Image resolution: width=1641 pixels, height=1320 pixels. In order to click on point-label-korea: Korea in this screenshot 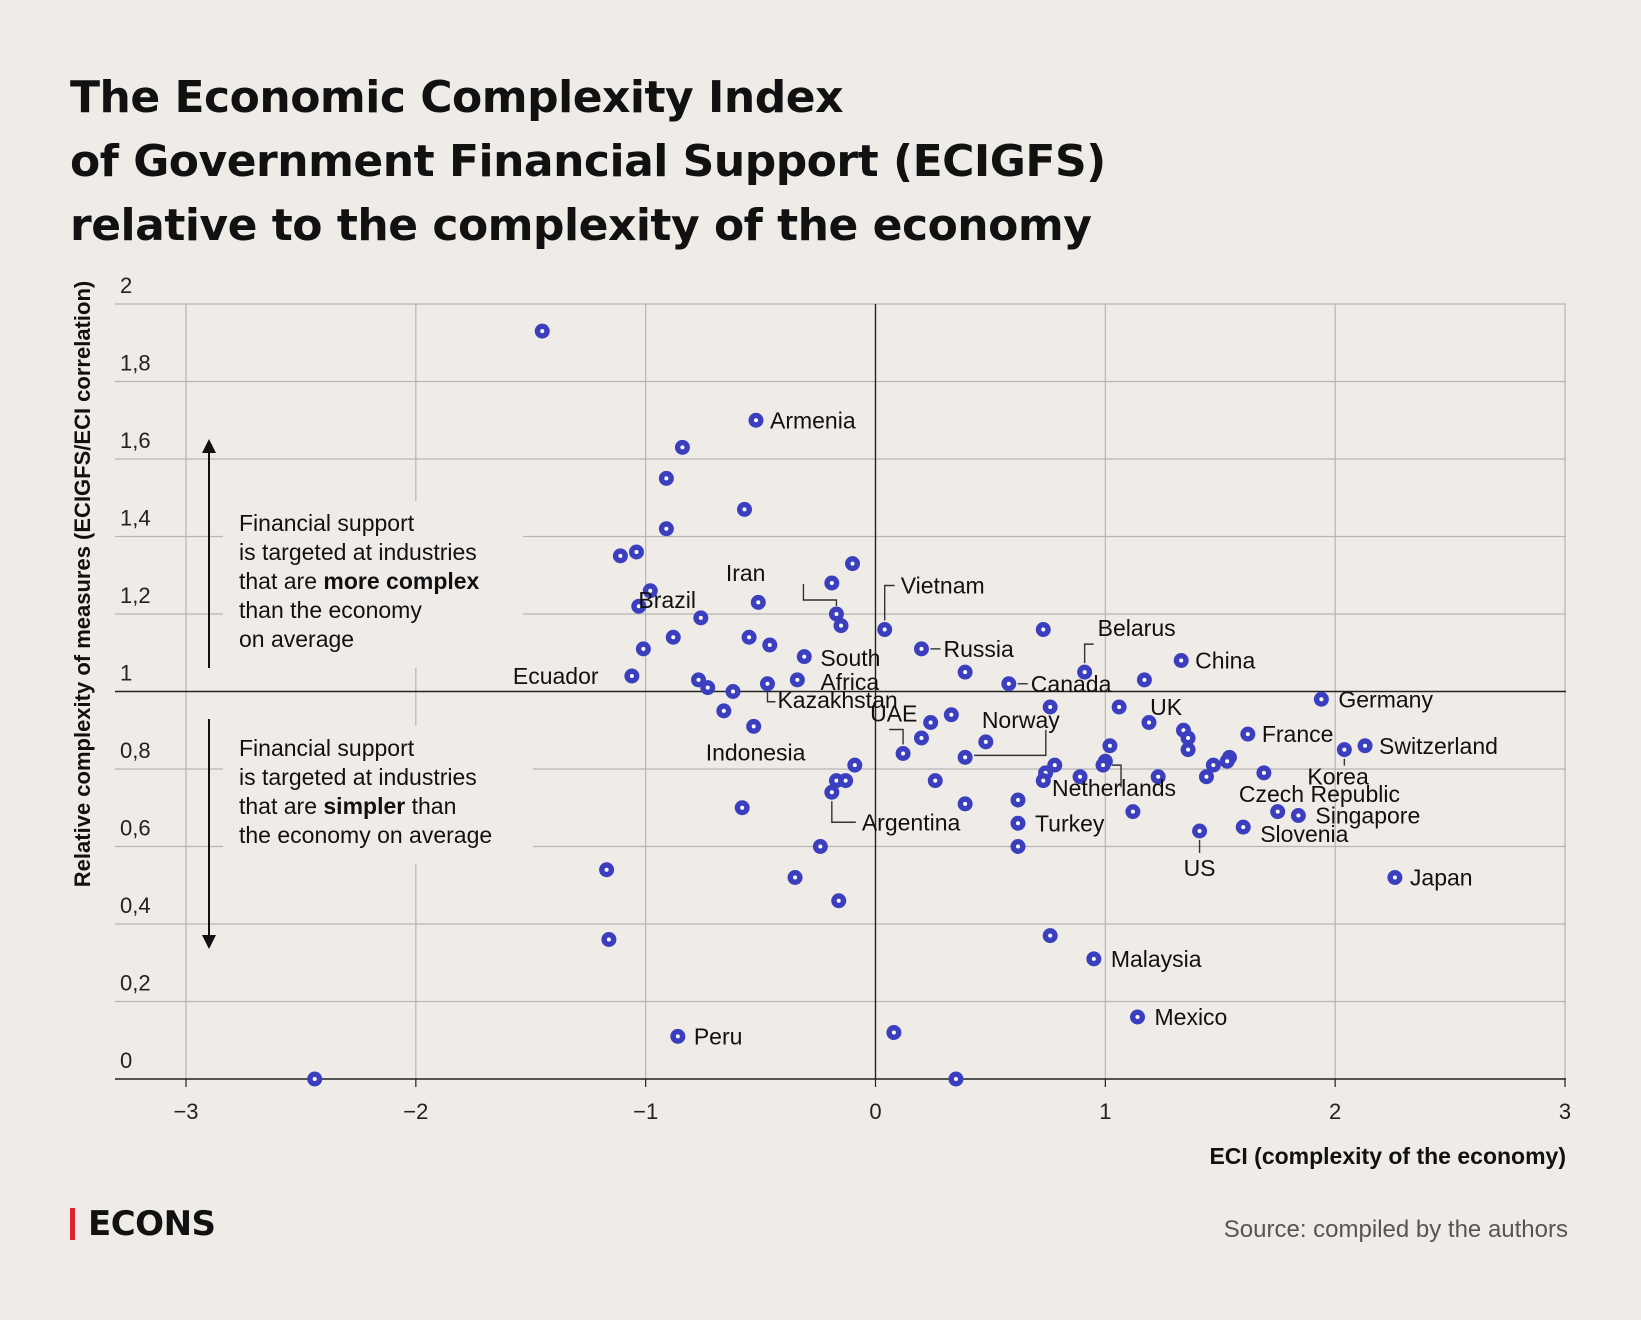, I will do `click(1338, 777)`.